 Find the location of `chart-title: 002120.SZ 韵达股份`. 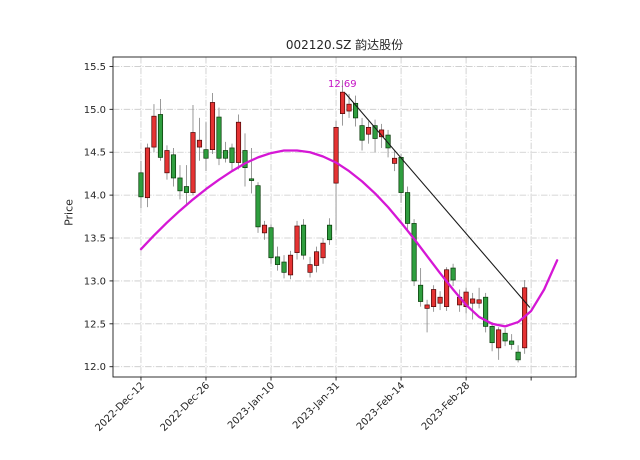

chart-title: 002120.SZ 韵达股份 is located at coordinates (344, 45).